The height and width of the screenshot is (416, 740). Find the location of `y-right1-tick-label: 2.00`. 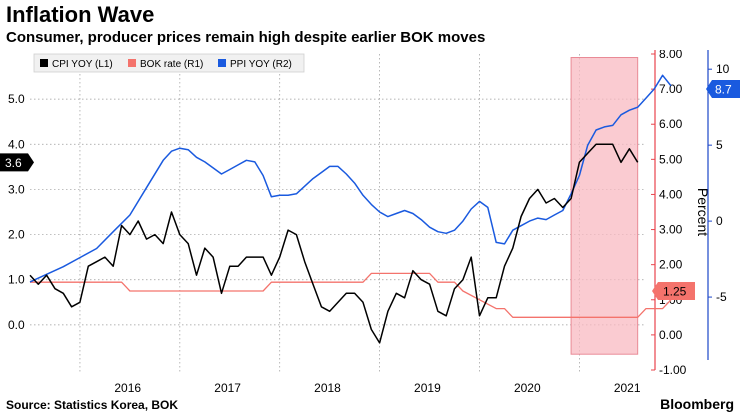

y-right1-tick-label: 2.00 is located at coordinates (671, 265).